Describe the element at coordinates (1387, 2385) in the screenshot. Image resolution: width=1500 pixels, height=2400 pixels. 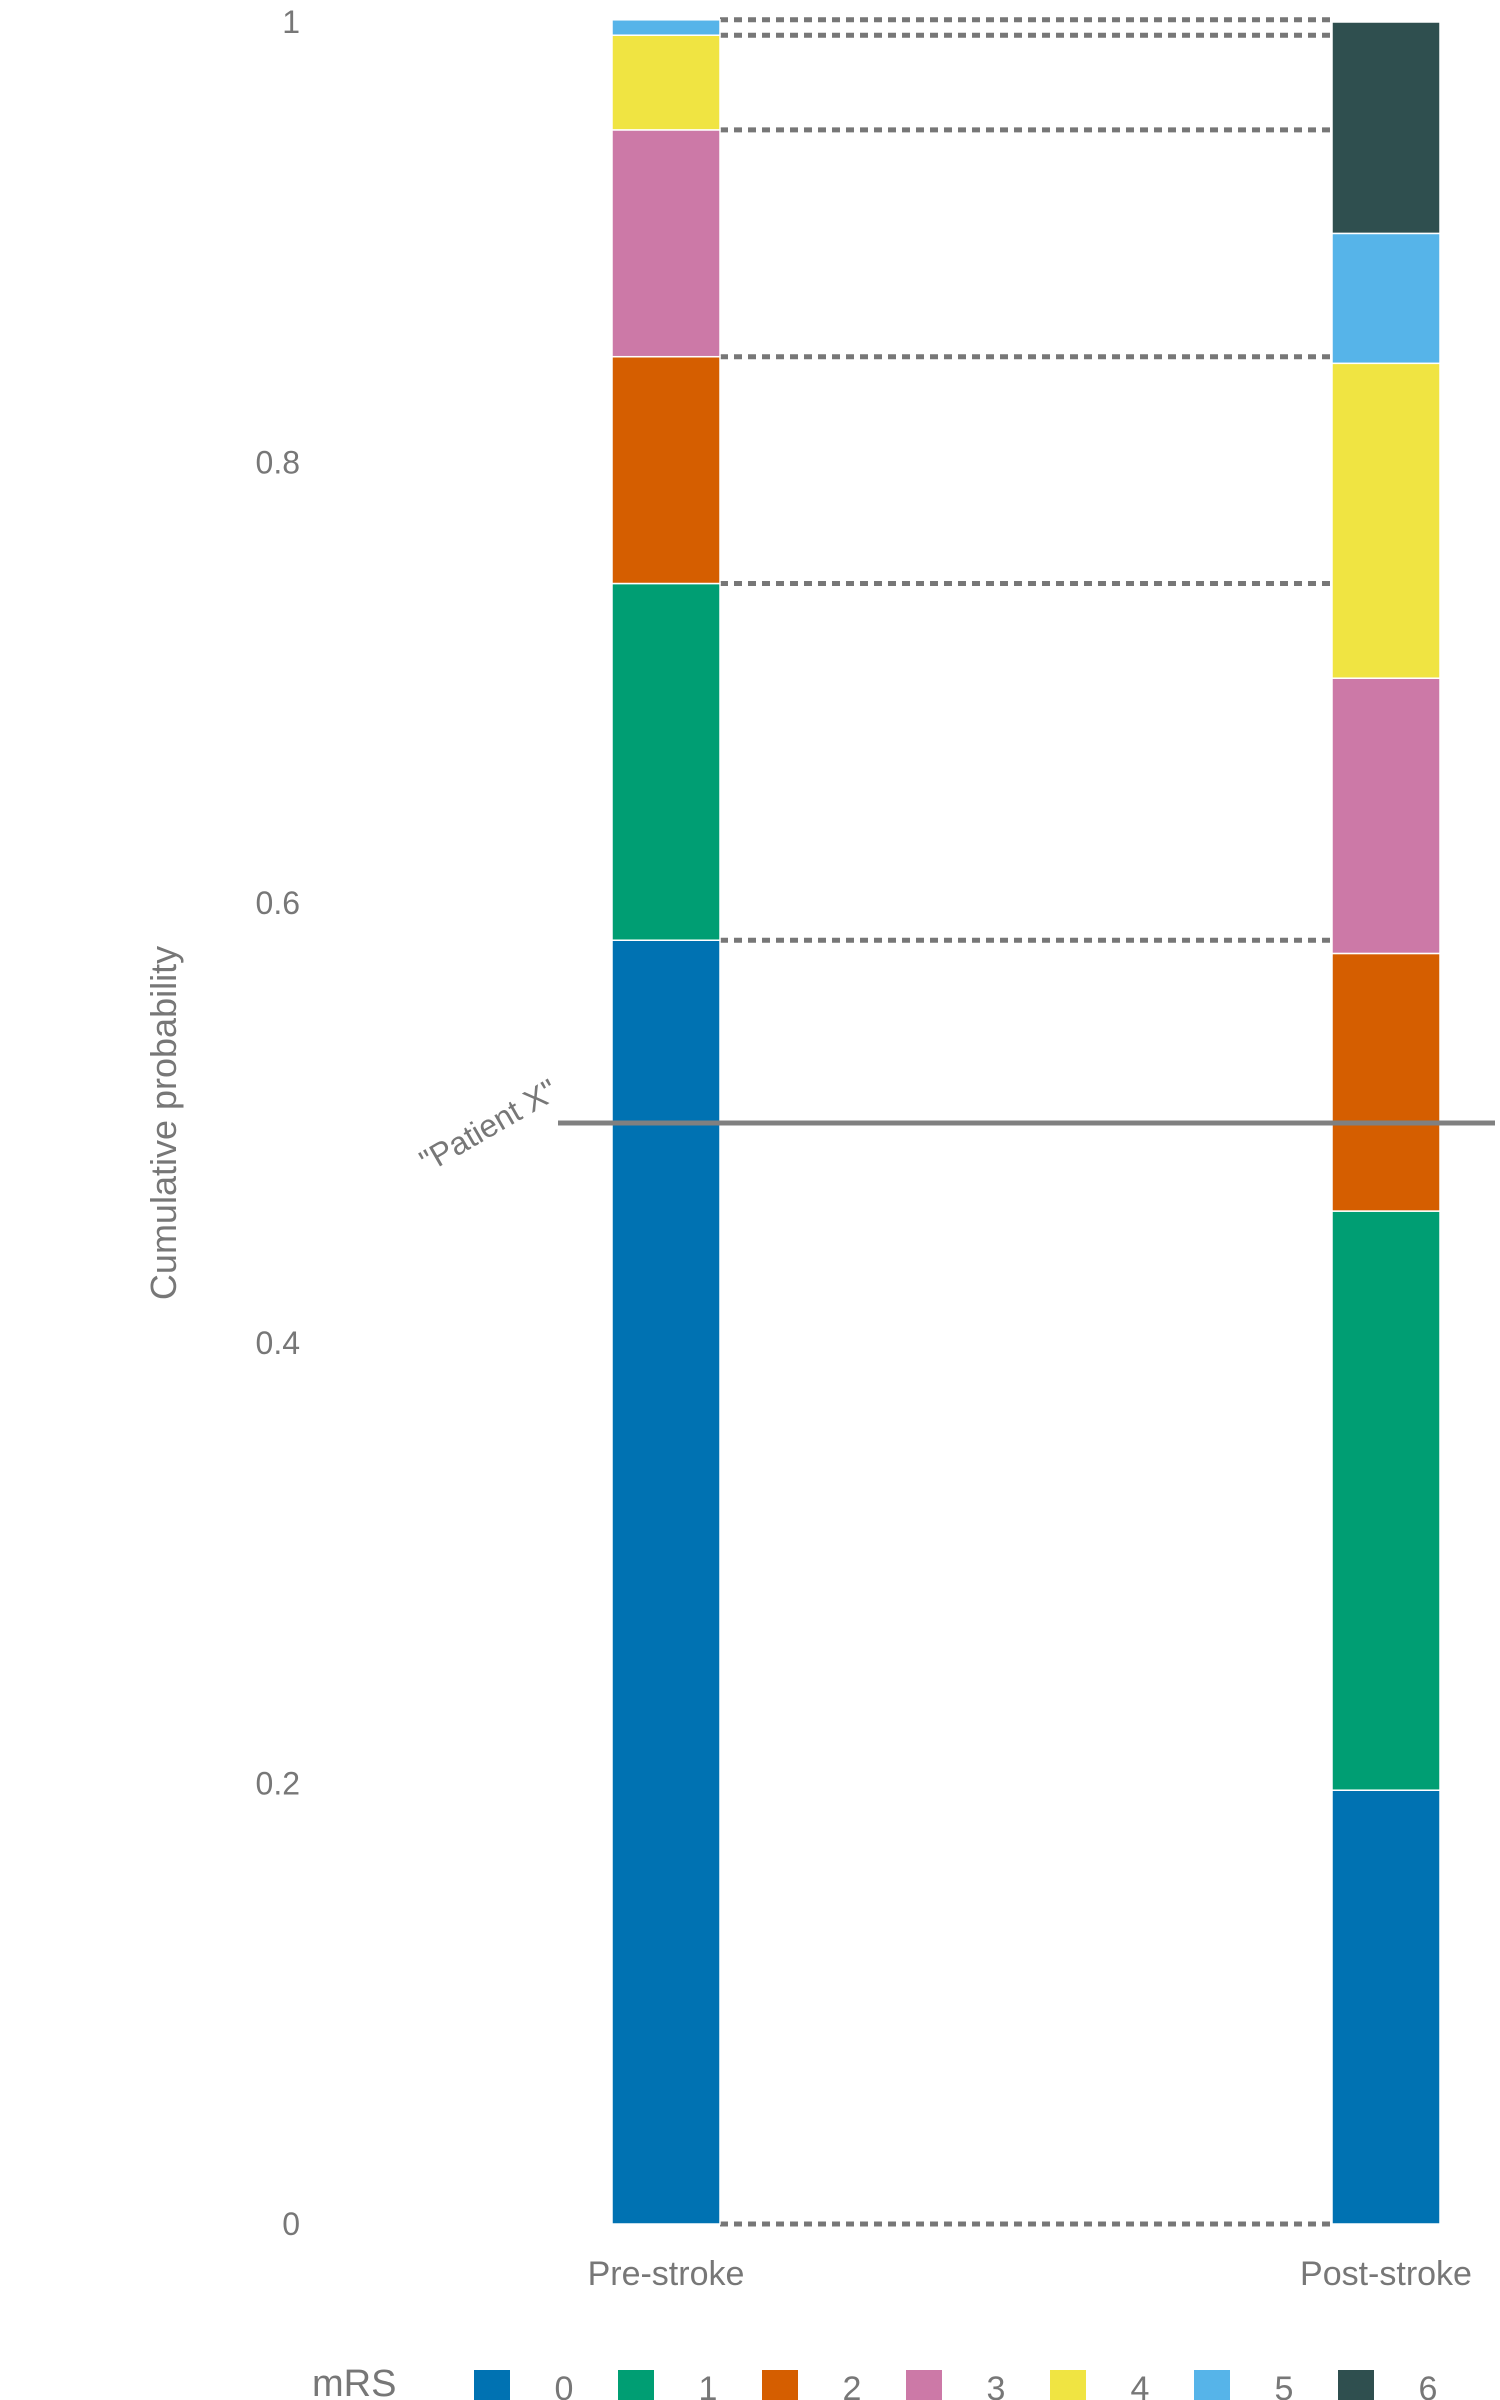
I see `legend-item-mrs-6: 6` at that location.